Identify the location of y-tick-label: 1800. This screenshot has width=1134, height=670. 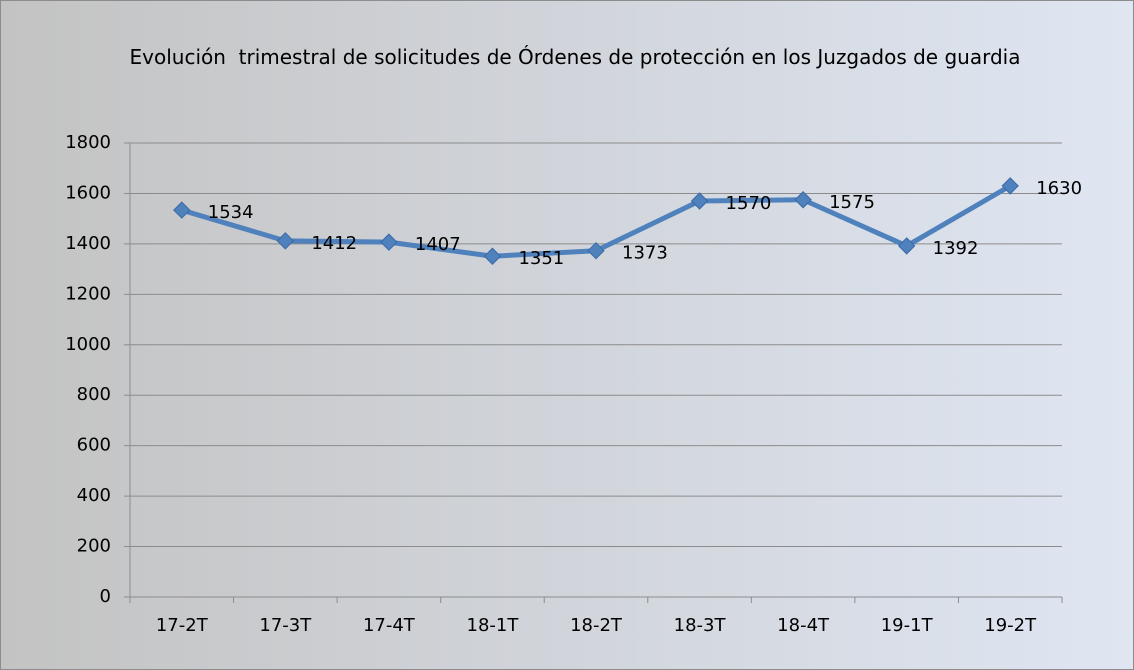
(88, 142).